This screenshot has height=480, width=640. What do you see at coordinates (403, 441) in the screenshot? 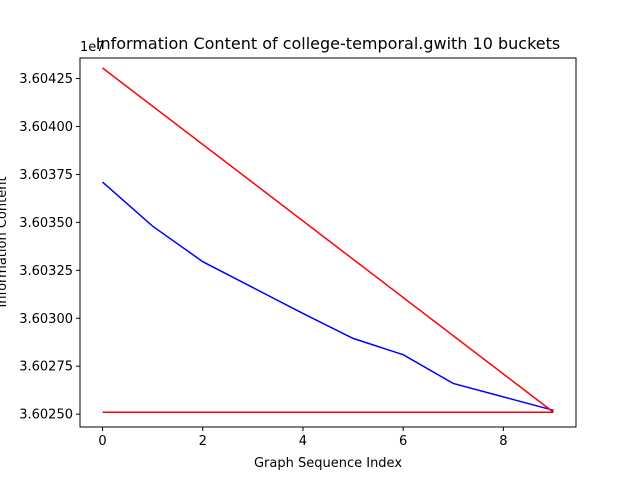
I see `x-tick-label: 6` at bounding box center [403, 441].